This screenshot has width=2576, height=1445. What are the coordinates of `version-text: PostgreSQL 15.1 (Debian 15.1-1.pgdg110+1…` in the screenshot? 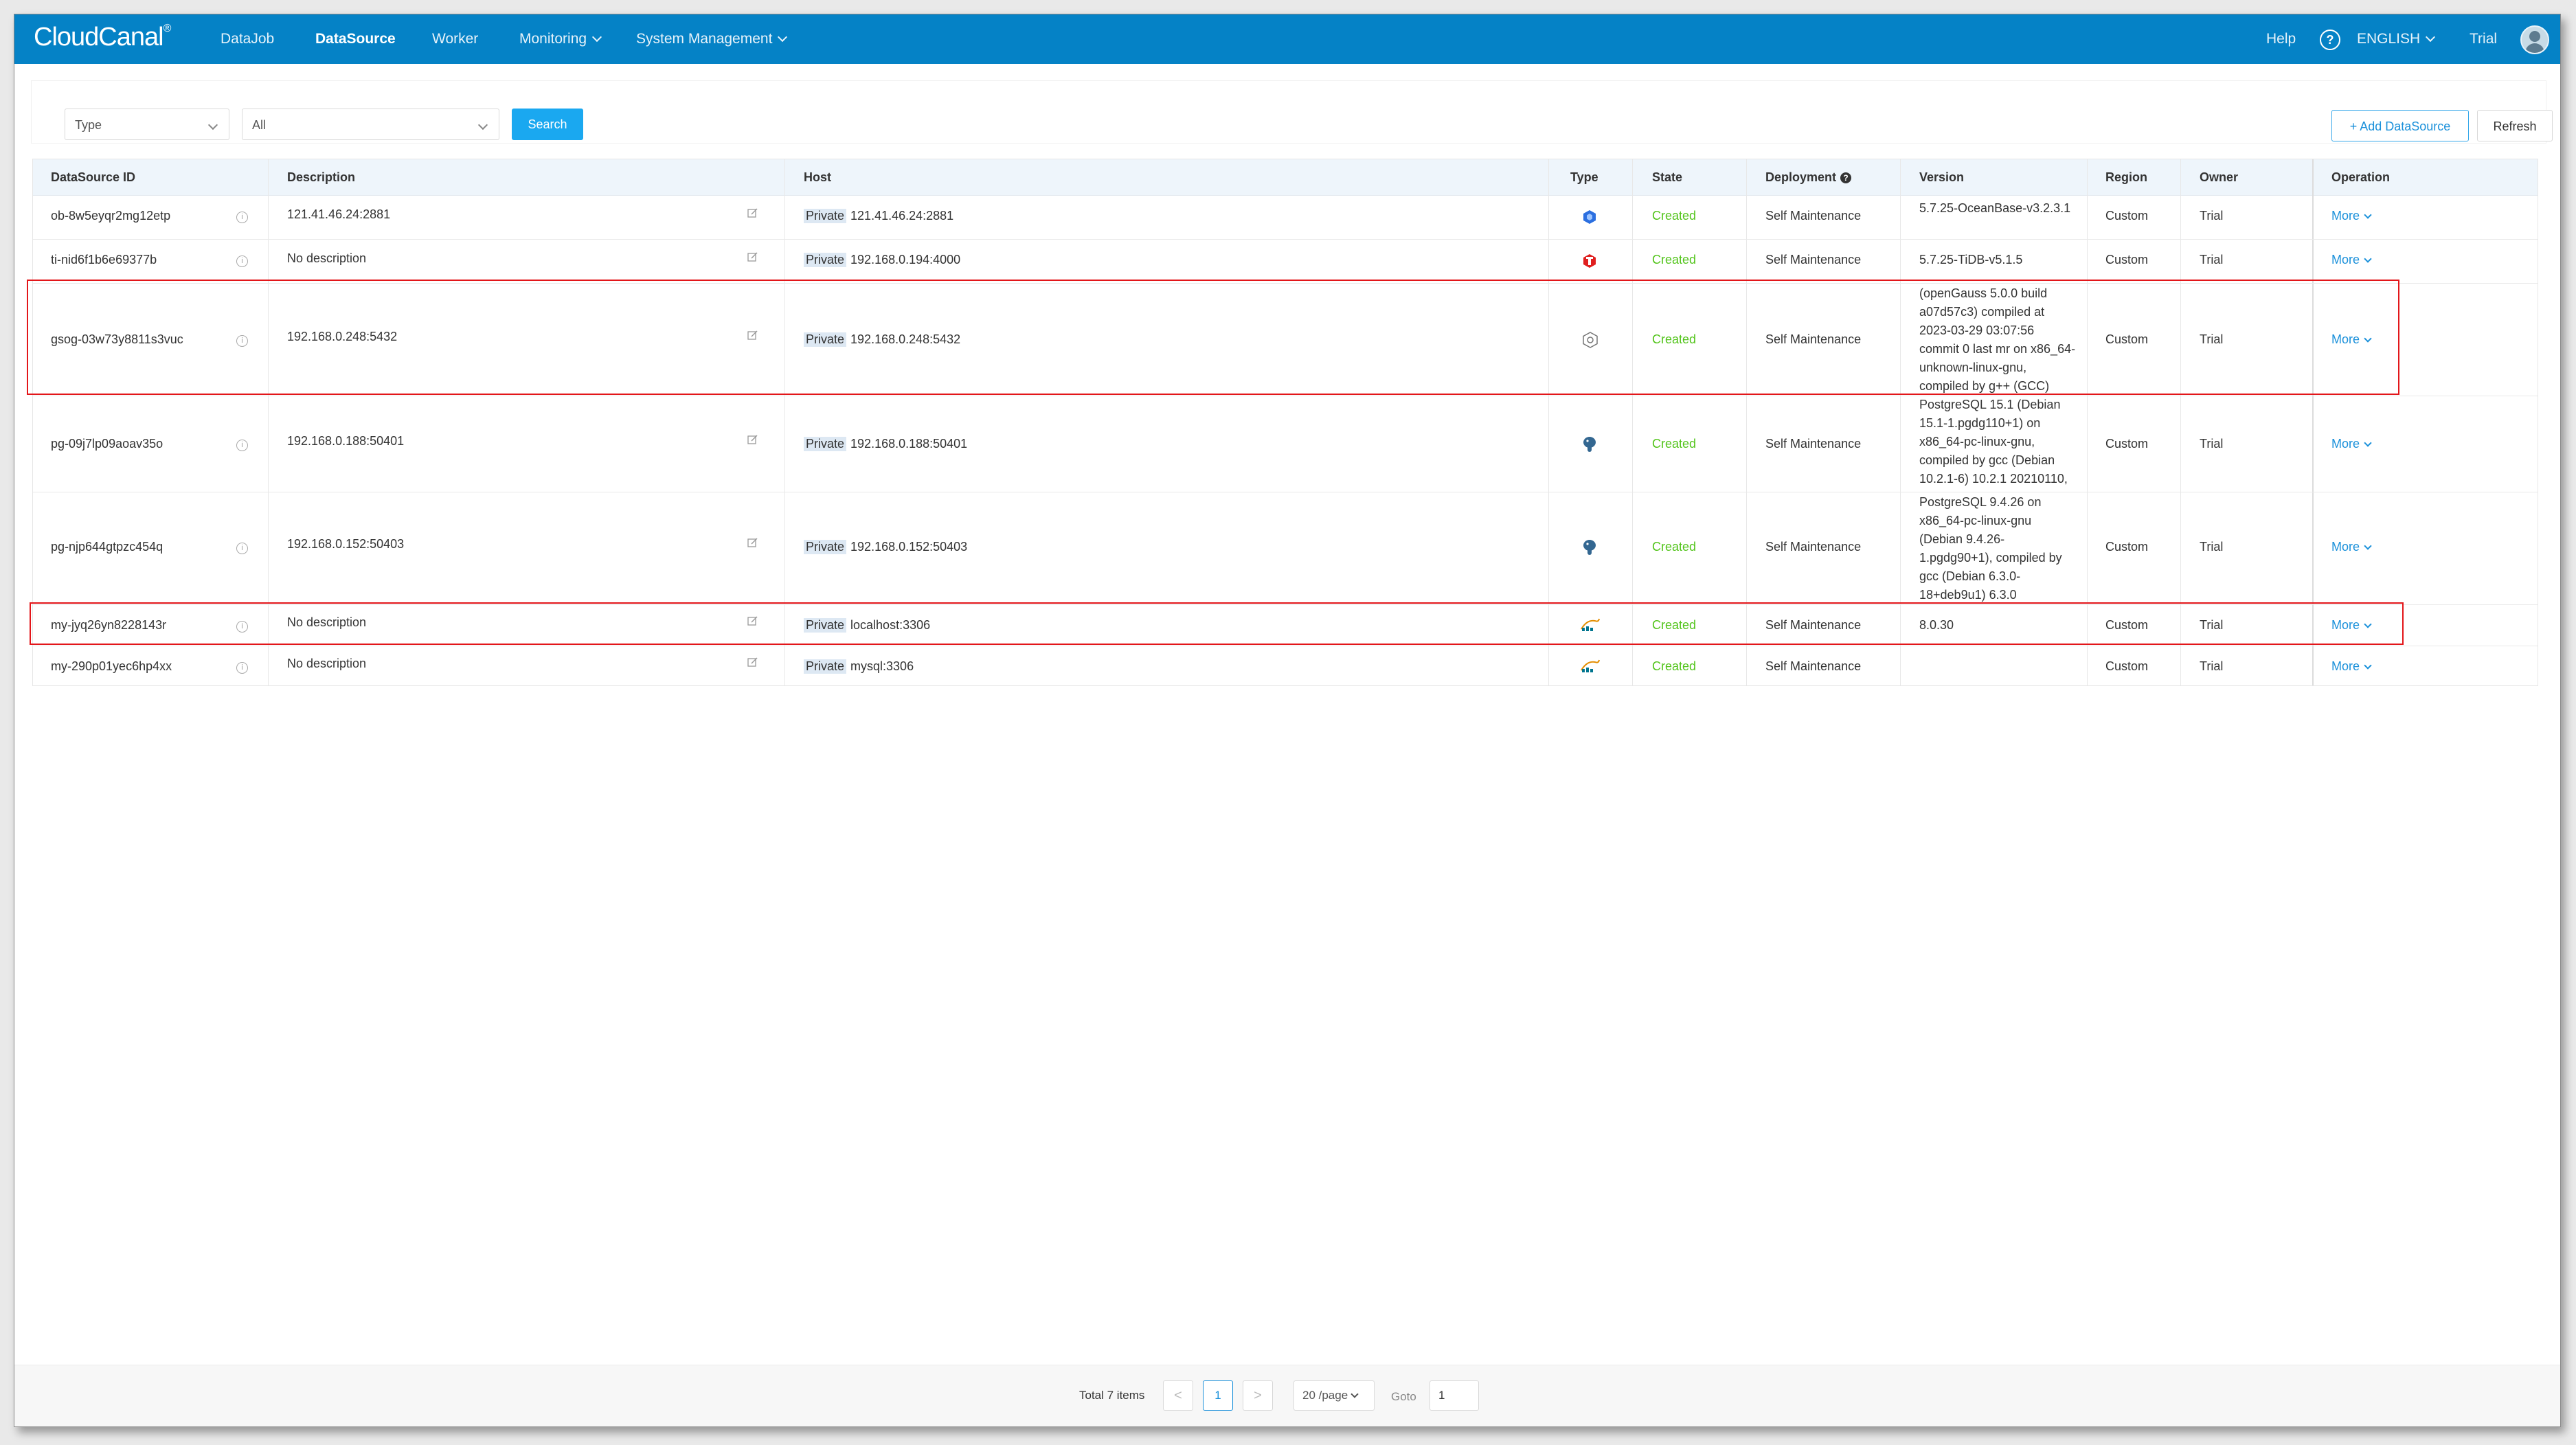 It's located at (1993, 442).